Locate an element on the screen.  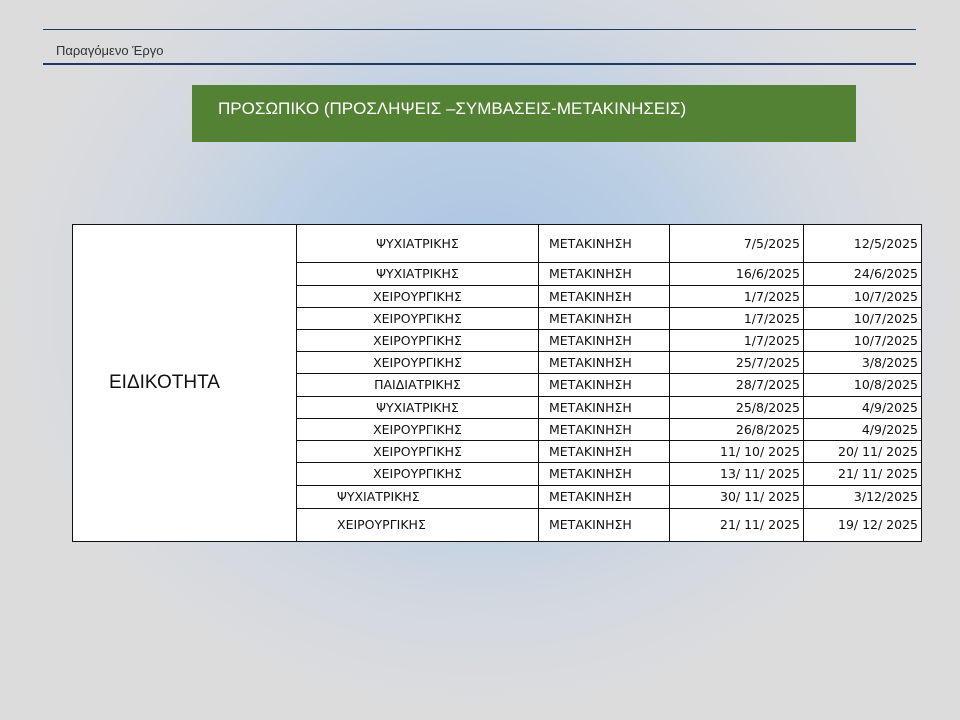
table-row: ΨΥΧΙΑΤΡΙΚΗΣ ΜΕΤΑΚΙΝΗΣΗ 16/6/2025 24/6/2025 is located at coordinates (497, 274).